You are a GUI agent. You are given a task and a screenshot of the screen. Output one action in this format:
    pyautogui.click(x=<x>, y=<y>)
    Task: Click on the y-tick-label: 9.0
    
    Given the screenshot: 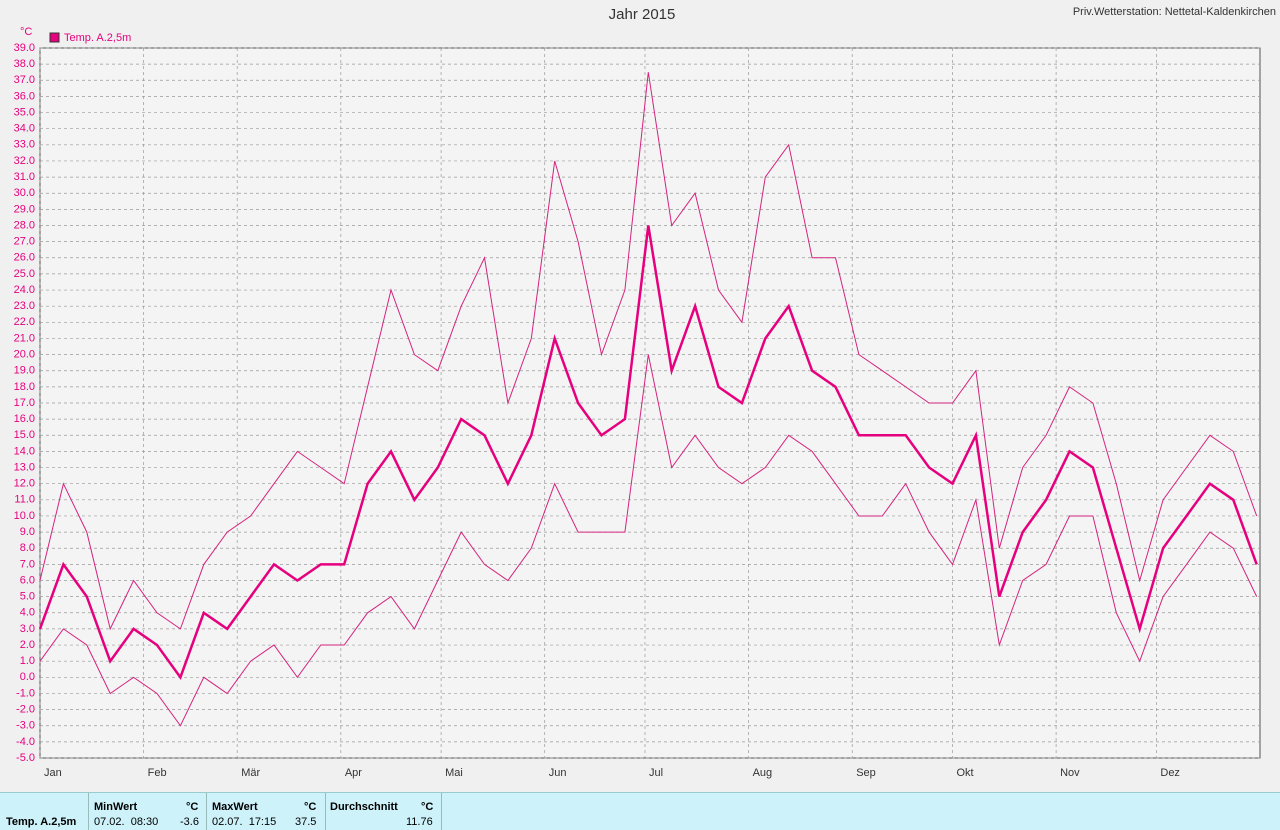 What is the action you would take?
    pyautogui.click(x=27, y=532)
    